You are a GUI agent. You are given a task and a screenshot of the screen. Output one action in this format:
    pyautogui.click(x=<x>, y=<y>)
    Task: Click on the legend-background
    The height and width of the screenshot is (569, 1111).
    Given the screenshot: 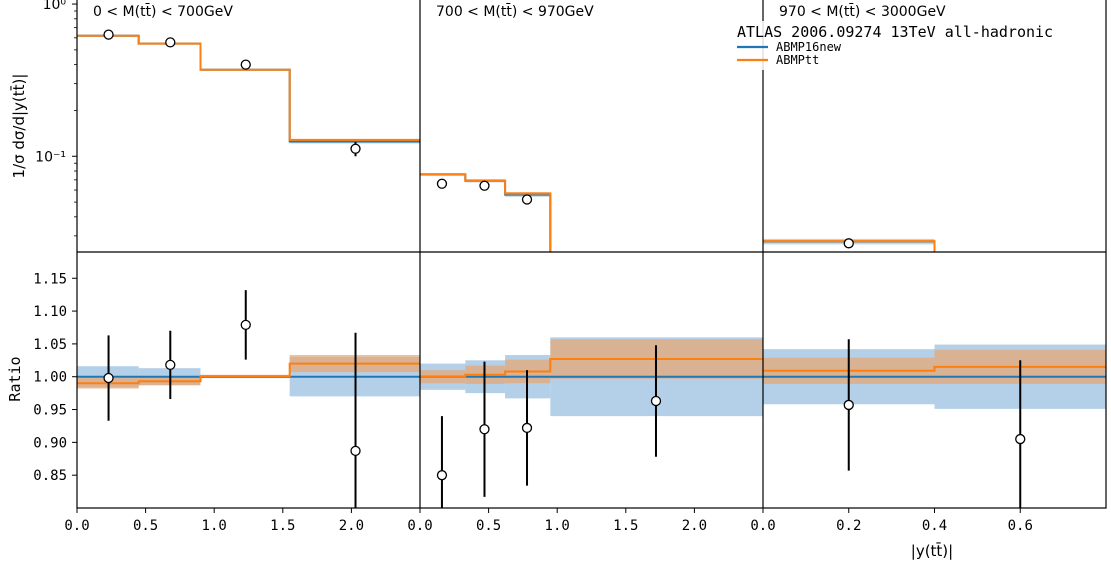 What is the action you would take?
    pyautogui.click(x=914, y=45)
    